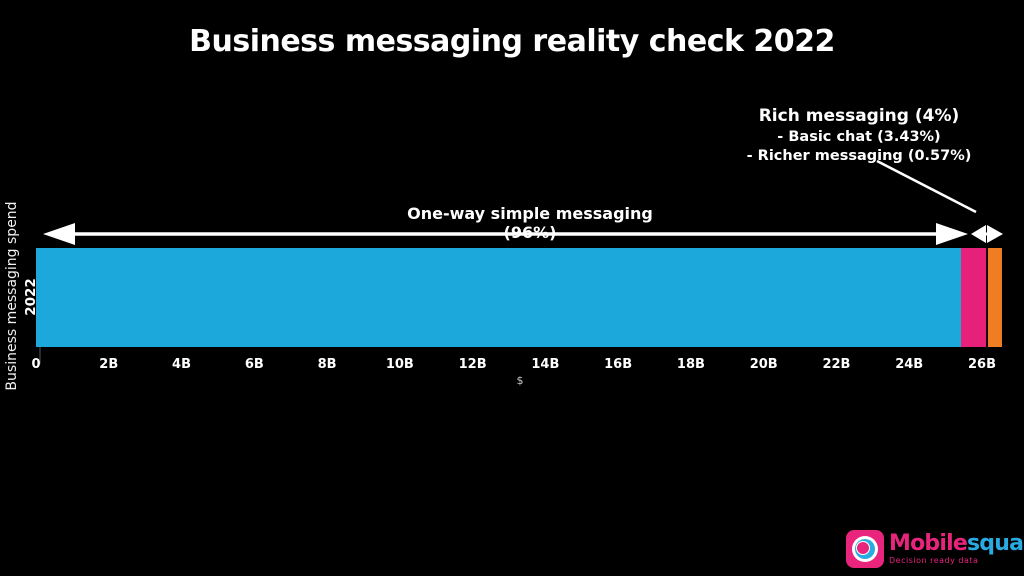 The width and height of the screenshot is (1024, 576). I want to click on logo-text: Mobilesquared Decision ready data, so click(956, 549).